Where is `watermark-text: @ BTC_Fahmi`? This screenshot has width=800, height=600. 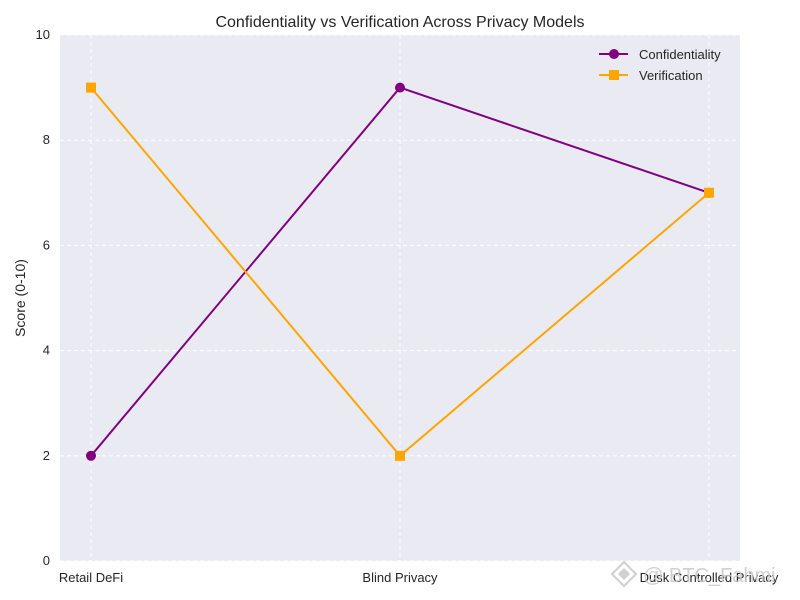
watermark-text: @ BTC_Fahmi is located at coordinates (709, 576).